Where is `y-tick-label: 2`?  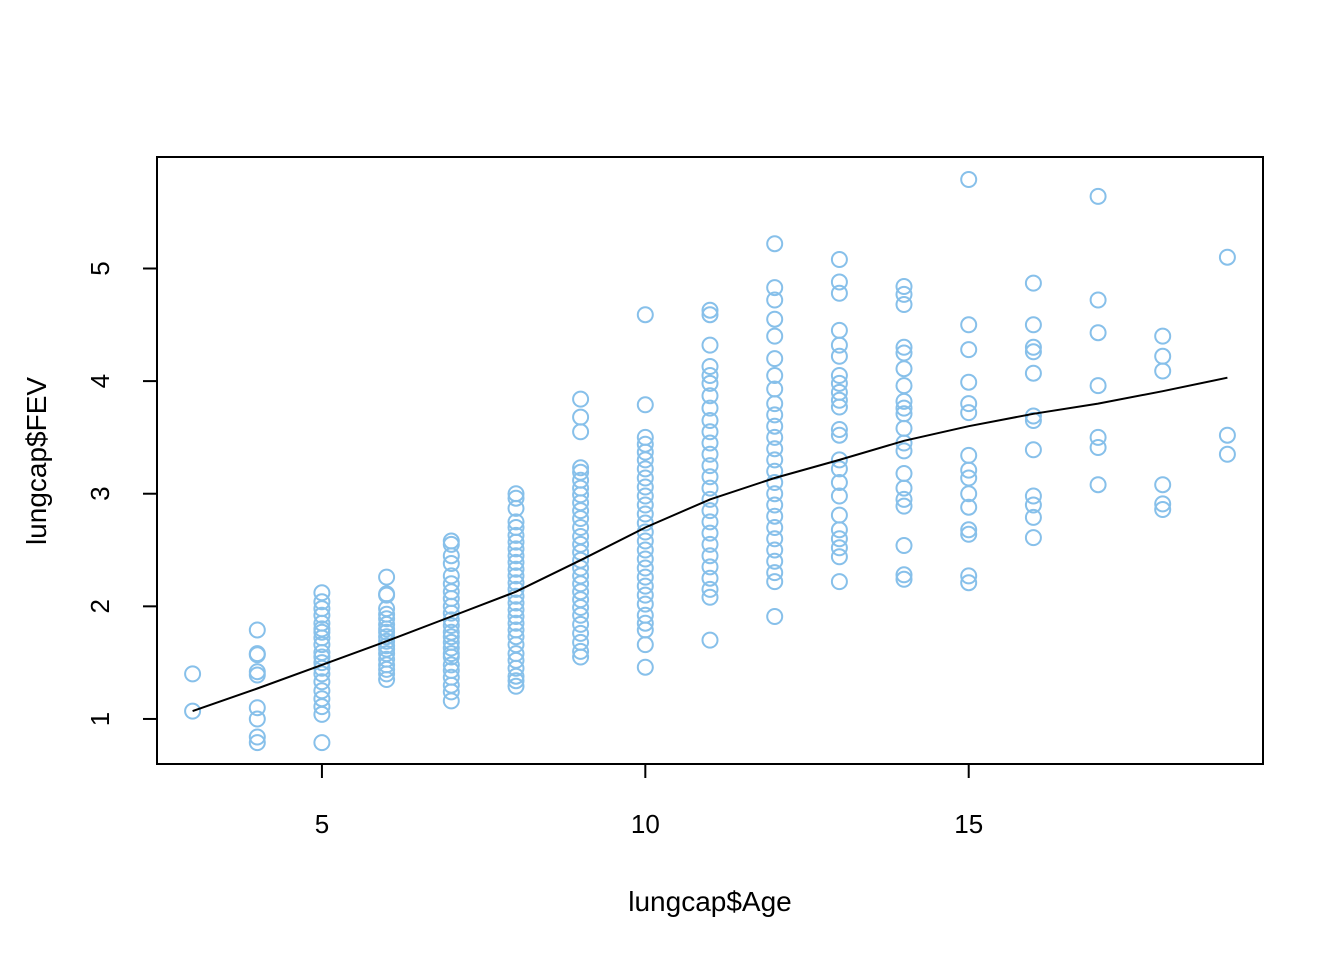
y-tick-label: 2 is located at coordinates (100, 606).